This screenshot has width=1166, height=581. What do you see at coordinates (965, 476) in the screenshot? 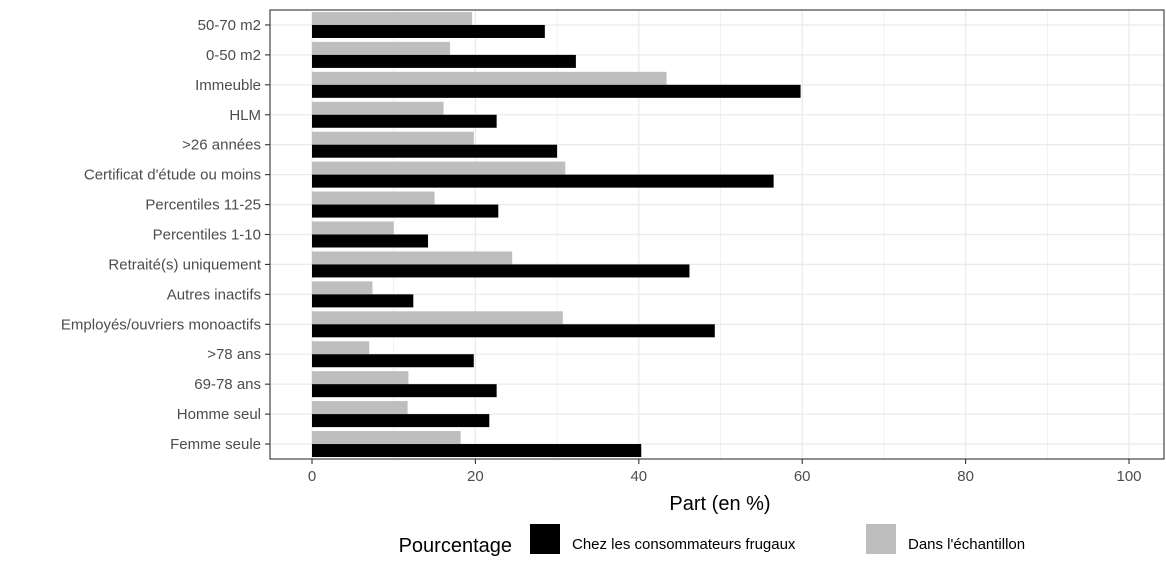
I see `x-tick-label: 80` at bounding box center [965, 476].